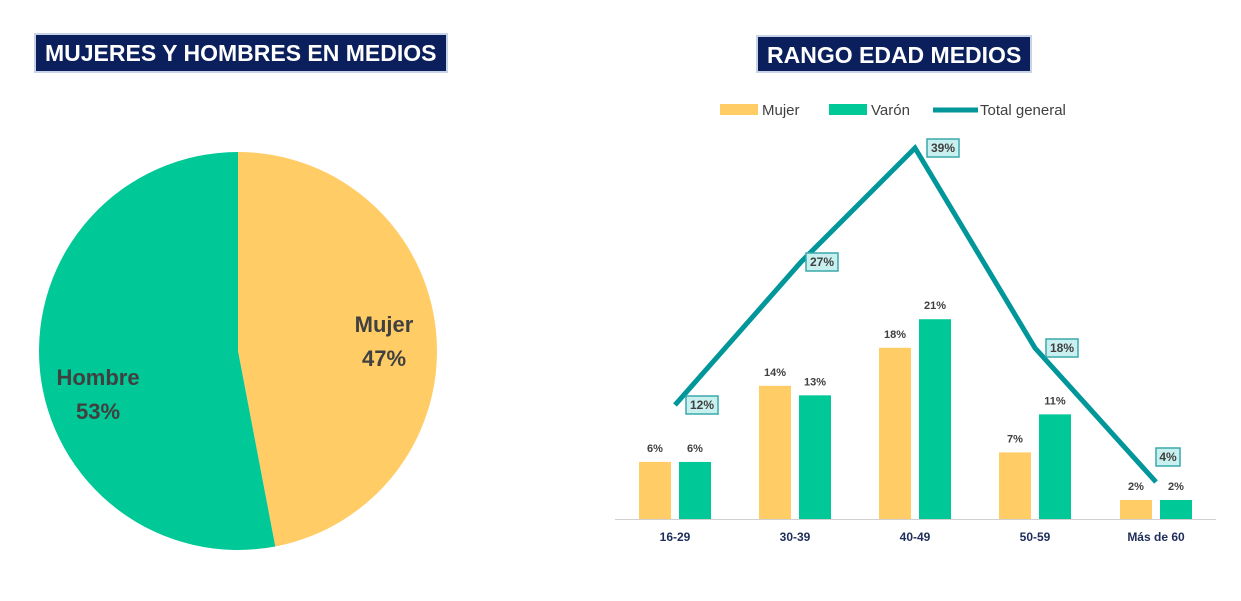 The width and height of the screenshot is (1241, 601). Describe the element at coordinates (157, 351) in the screenshot. I see `pie-slice-hombre` at that location.